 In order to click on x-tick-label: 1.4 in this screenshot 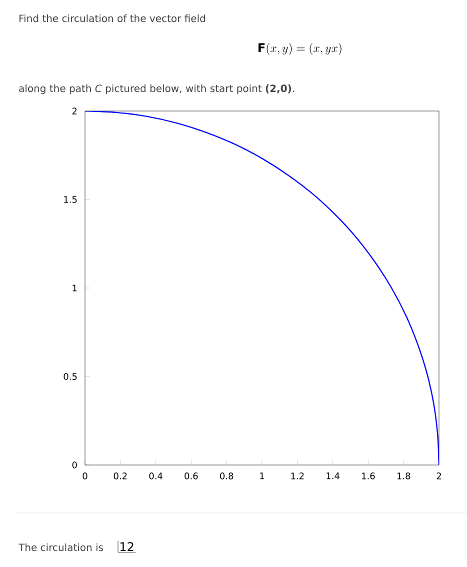, I will do `click(333, 476)`.